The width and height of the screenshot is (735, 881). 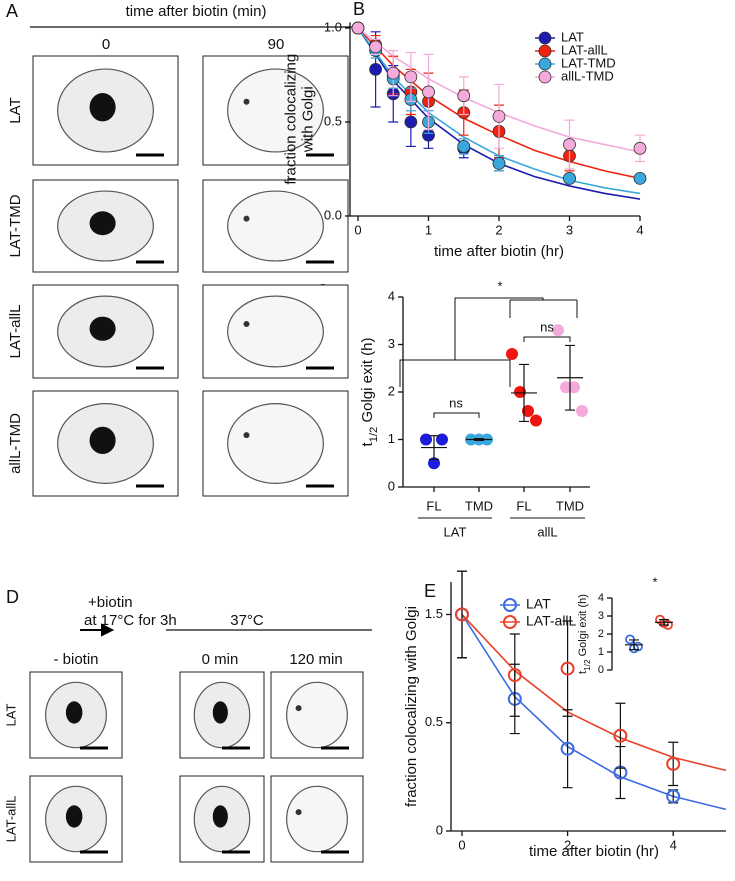 What do you see at coordinates (15, 443) in the screenshot?
I see `row-label: allL-TMD` at bounding box center [15, 443].